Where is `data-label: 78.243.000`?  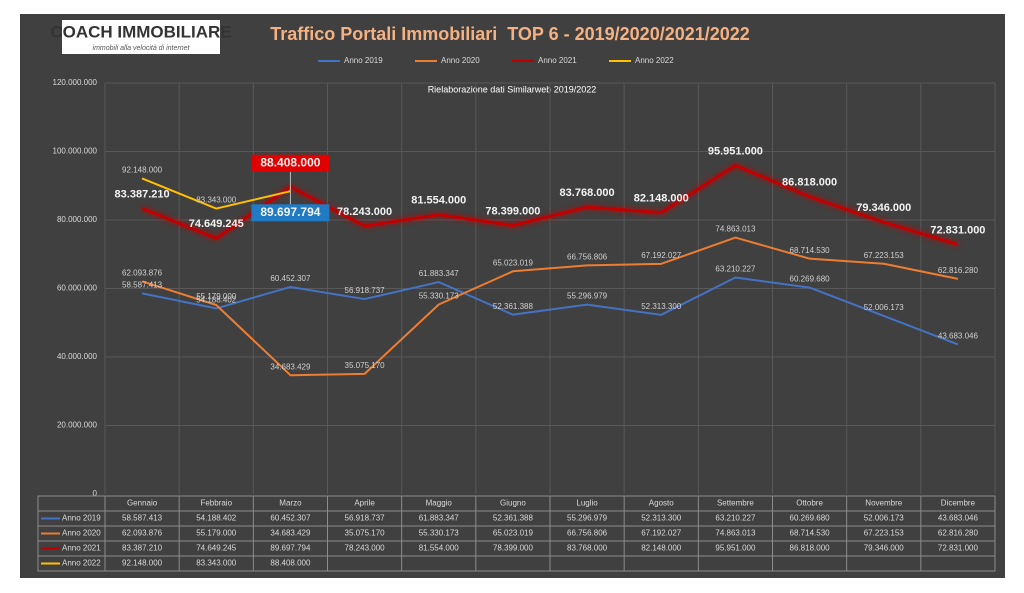
data-label: 78.243.000 is located at coordinates (364, 212).